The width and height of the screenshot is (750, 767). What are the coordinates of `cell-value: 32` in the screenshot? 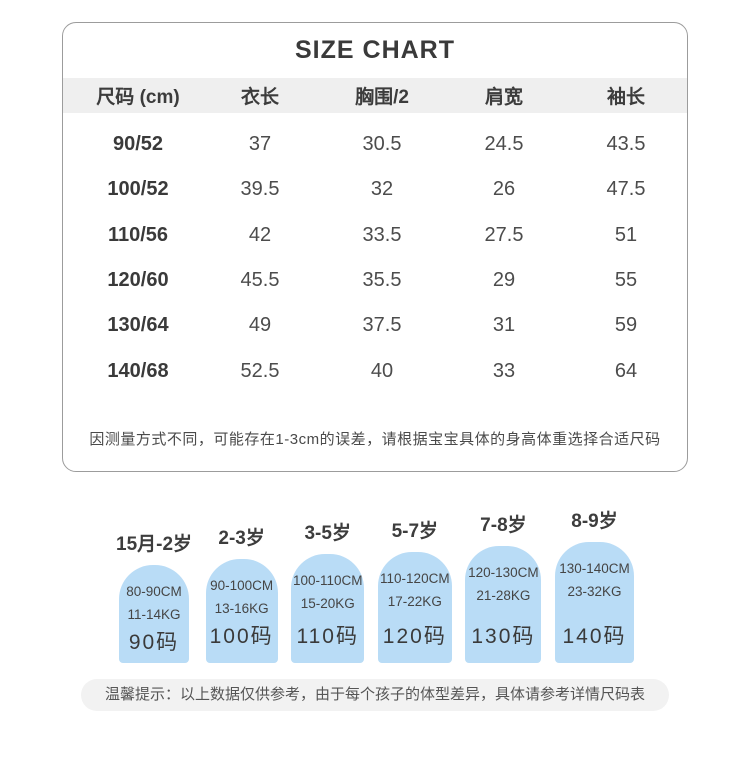 It's located at (382, 189).